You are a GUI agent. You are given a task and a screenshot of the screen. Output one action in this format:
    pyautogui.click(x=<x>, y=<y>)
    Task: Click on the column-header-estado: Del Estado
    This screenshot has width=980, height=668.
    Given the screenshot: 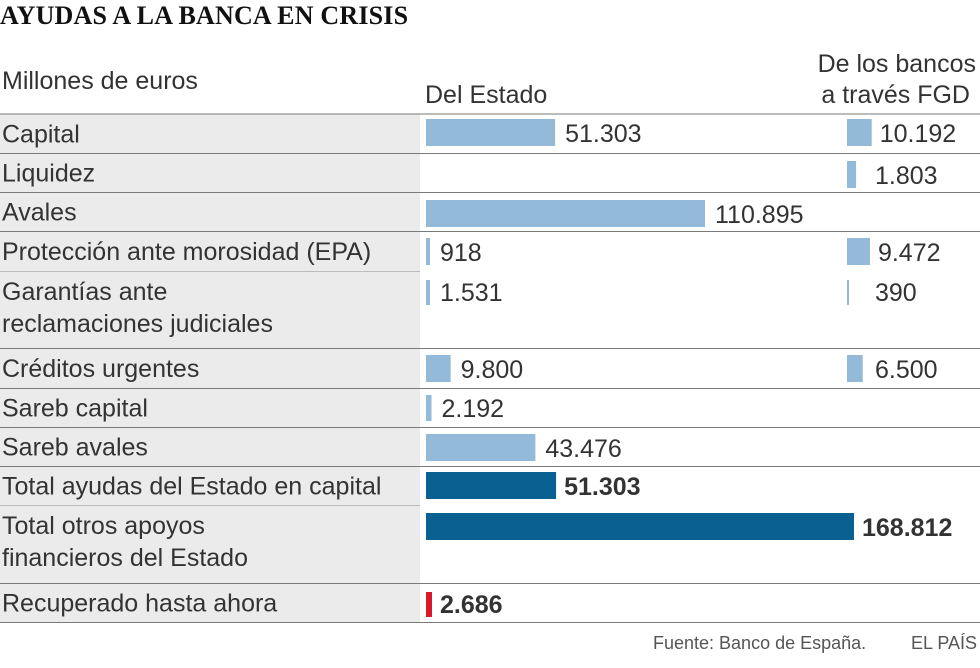 What is the action you would take?
    pyautogui.click(x=486, y=95)
    